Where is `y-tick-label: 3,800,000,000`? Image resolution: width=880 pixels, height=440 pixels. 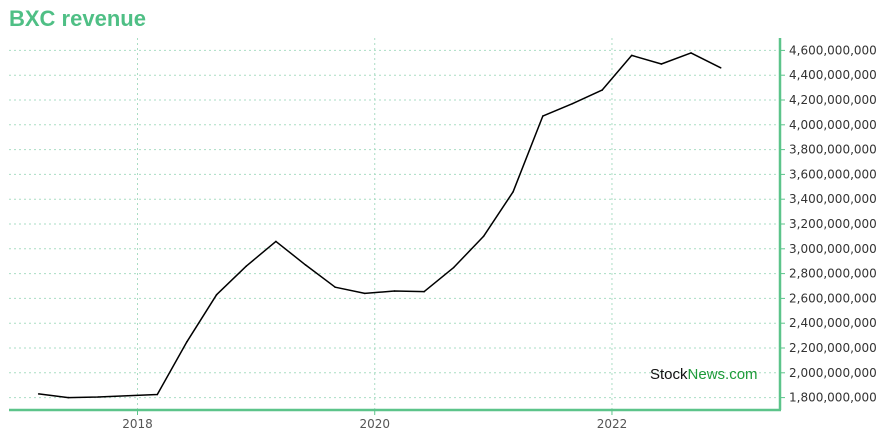 y-tick-label: 3,800,000,000 is located at coordinates (833, 150).